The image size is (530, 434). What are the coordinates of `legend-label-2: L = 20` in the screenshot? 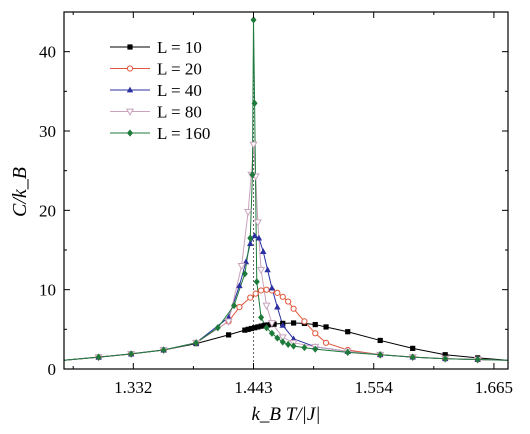 It's located at (179, 69).